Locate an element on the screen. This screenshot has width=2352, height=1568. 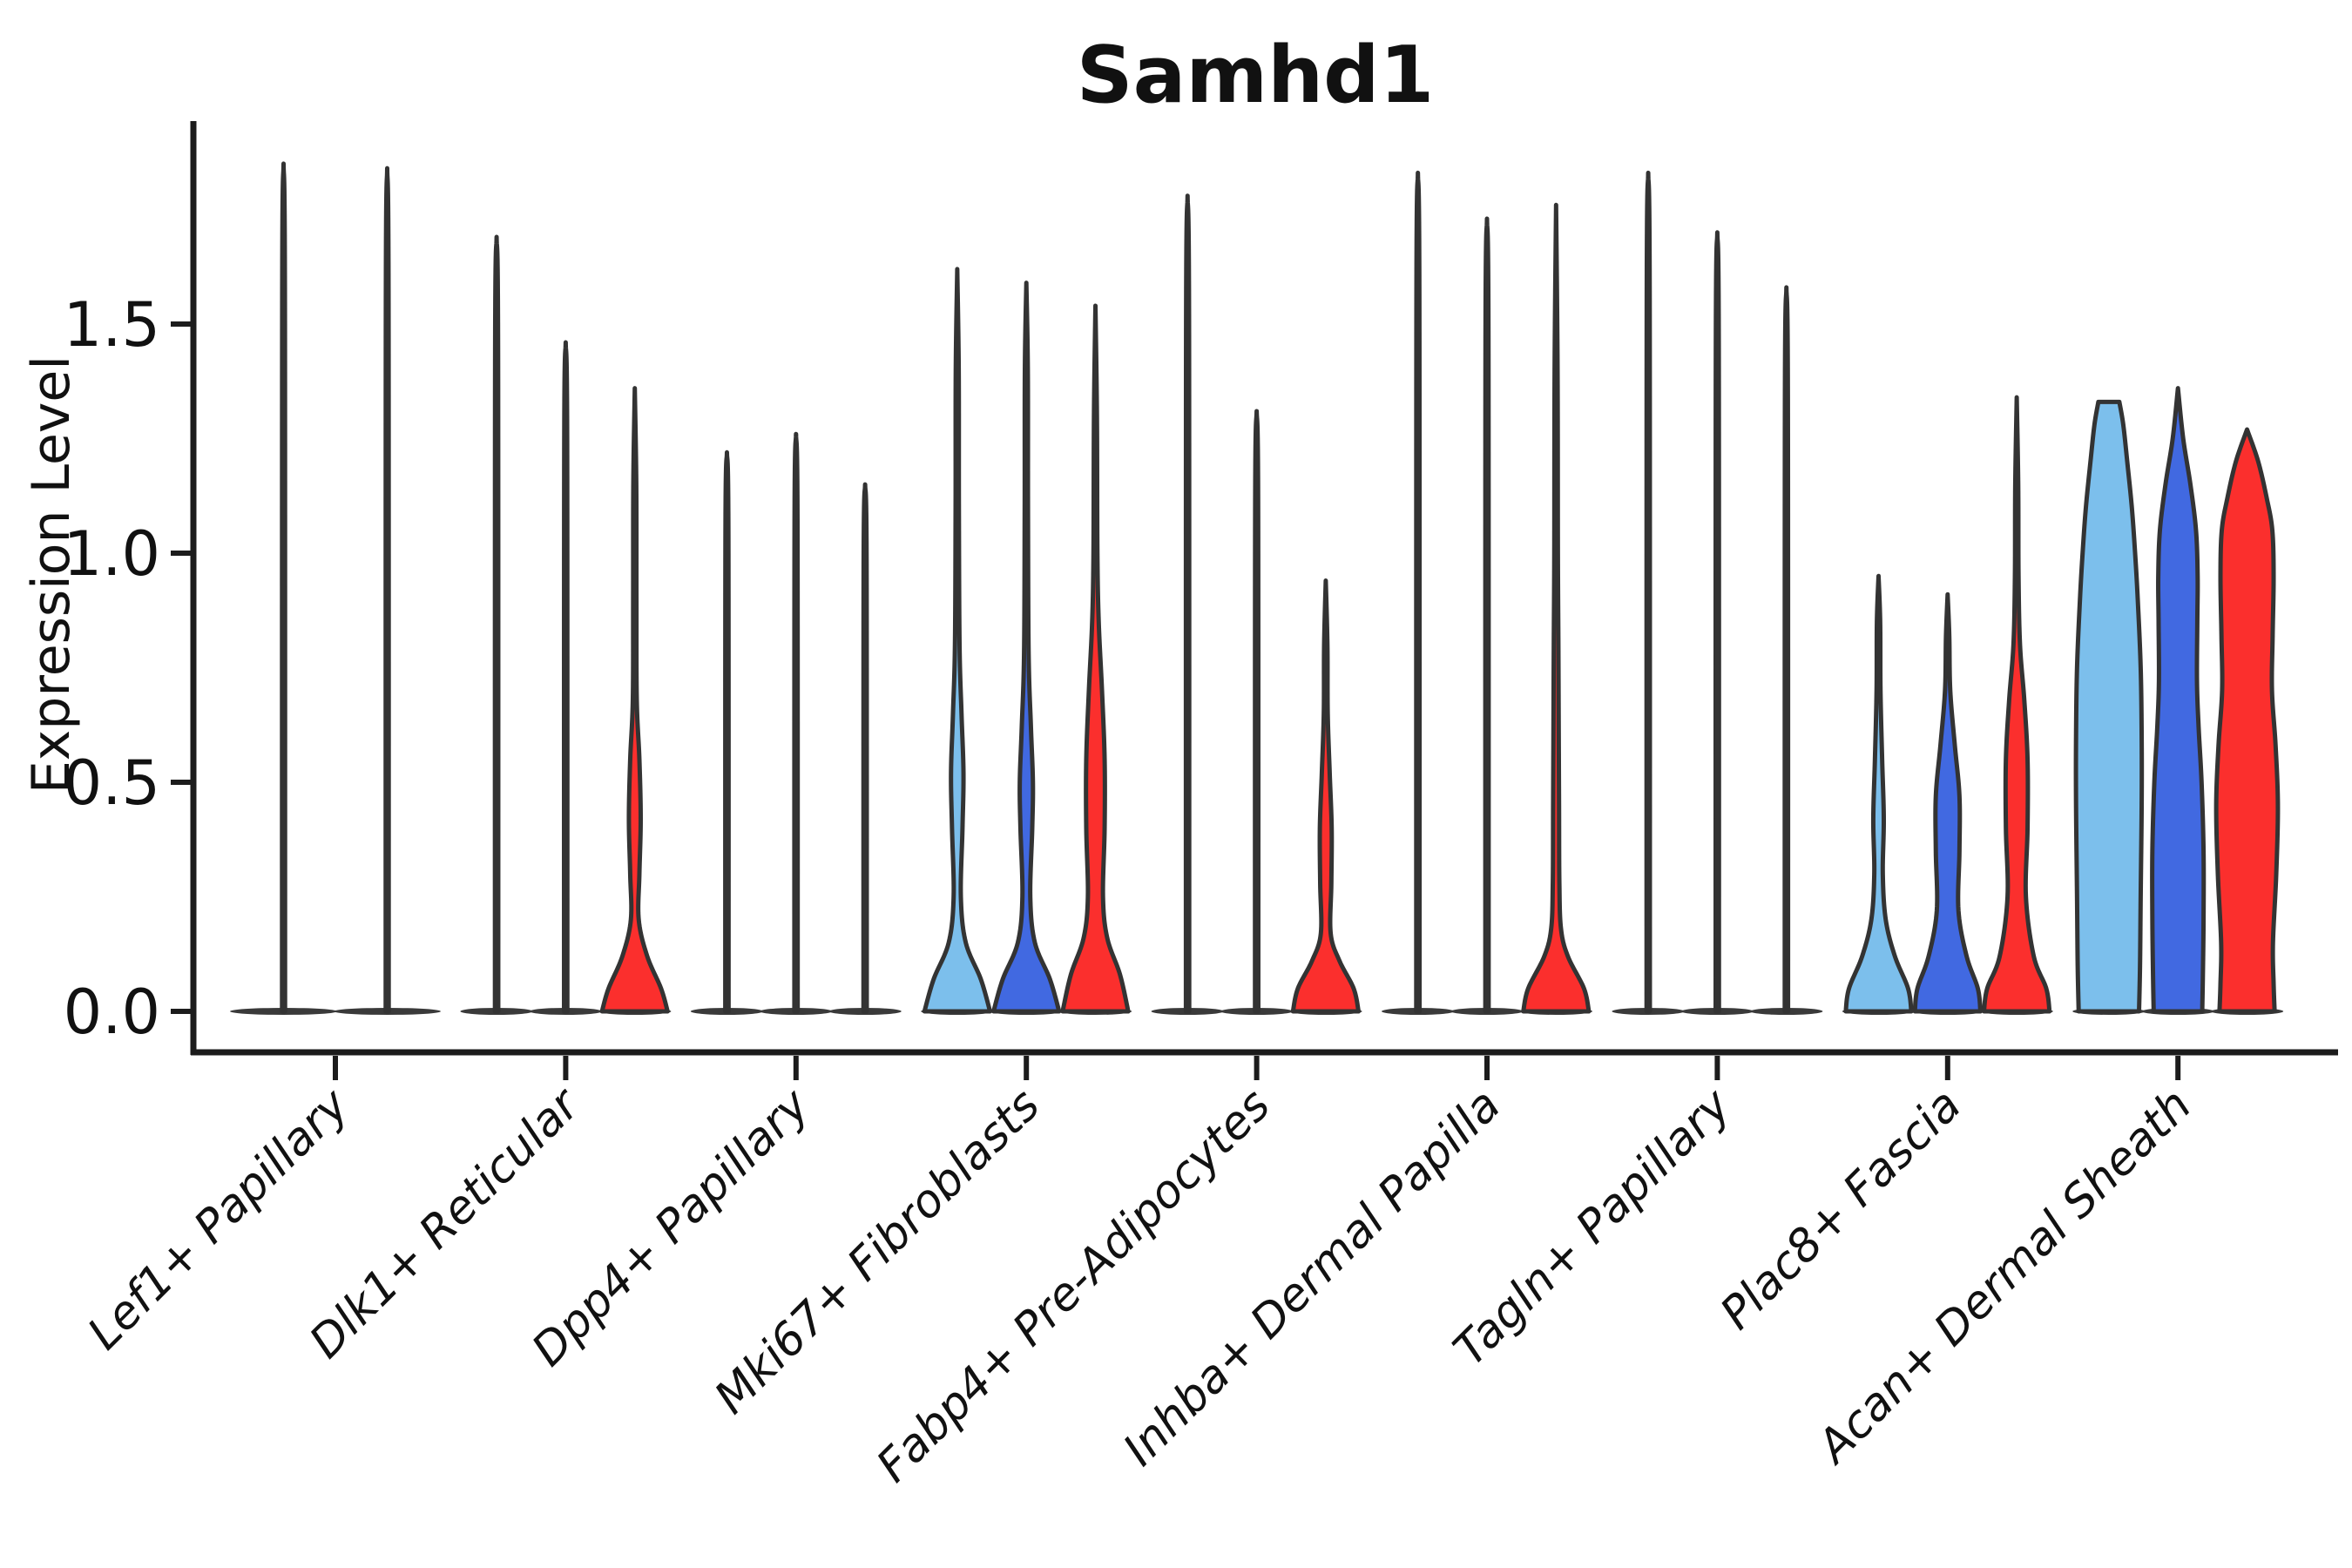
violin-group4-series2 is located at coordinates (1026, 647).